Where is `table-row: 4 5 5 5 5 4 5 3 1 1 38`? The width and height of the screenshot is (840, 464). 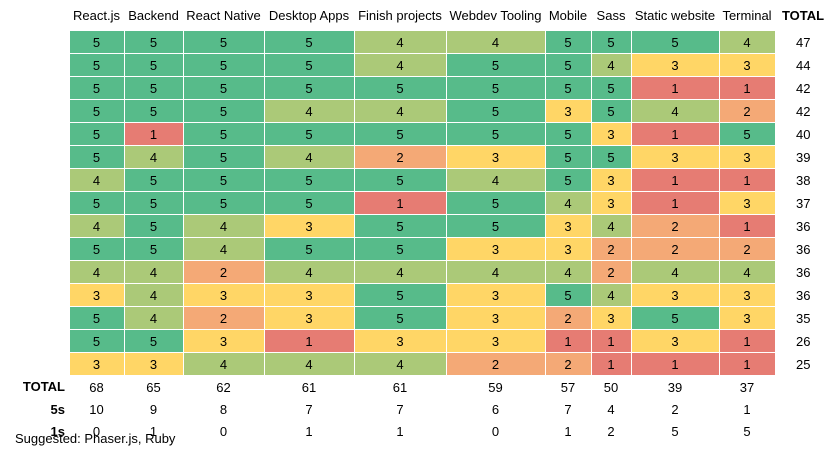
table-row: 4 5 5 5 5 4 5 3 1 1 38 is located at coordinates (415, 180).